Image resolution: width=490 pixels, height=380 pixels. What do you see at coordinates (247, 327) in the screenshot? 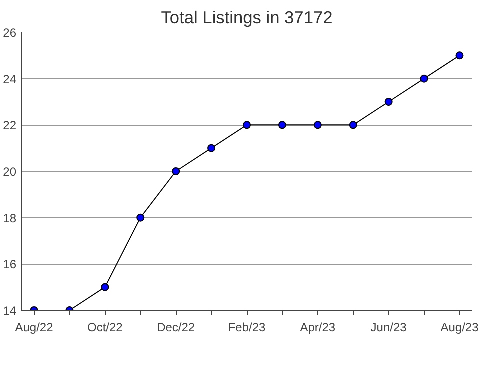
I see `x-tick-label: Feb/23` at bounding box center [247, 327].